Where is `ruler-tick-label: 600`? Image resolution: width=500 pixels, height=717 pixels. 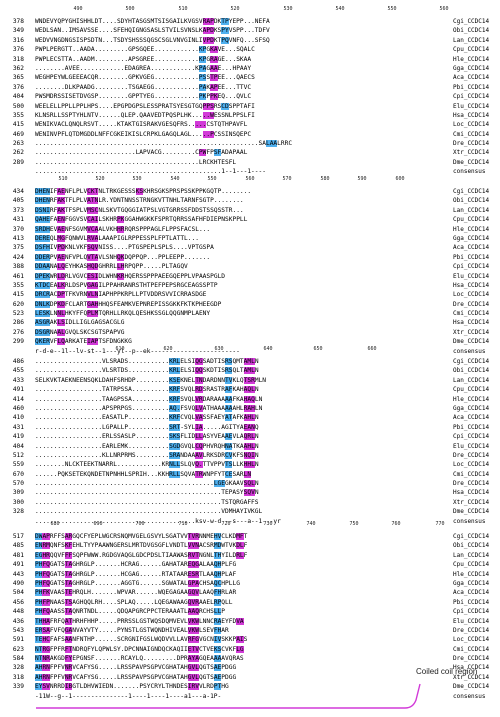
ruler-tick-label: 600 is located at coordinates (400, 179).